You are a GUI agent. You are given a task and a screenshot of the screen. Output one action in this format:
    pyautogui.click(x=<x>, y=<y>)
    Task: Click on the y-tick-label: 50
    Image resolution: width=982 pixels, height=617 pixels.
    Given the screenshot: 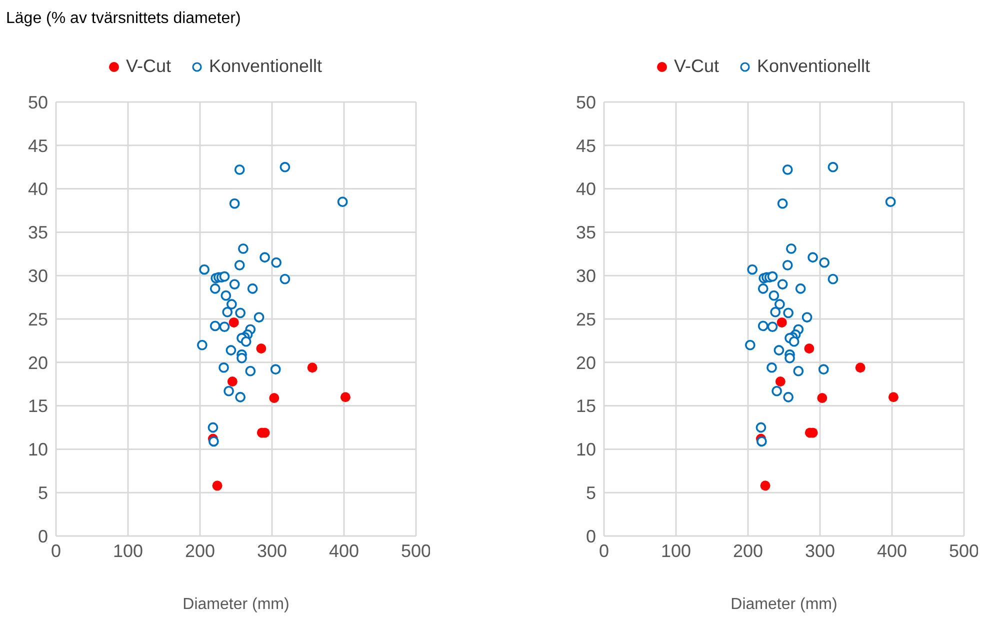 What is the action you would take?
    pyautogui.click(x=586, y=102)
    